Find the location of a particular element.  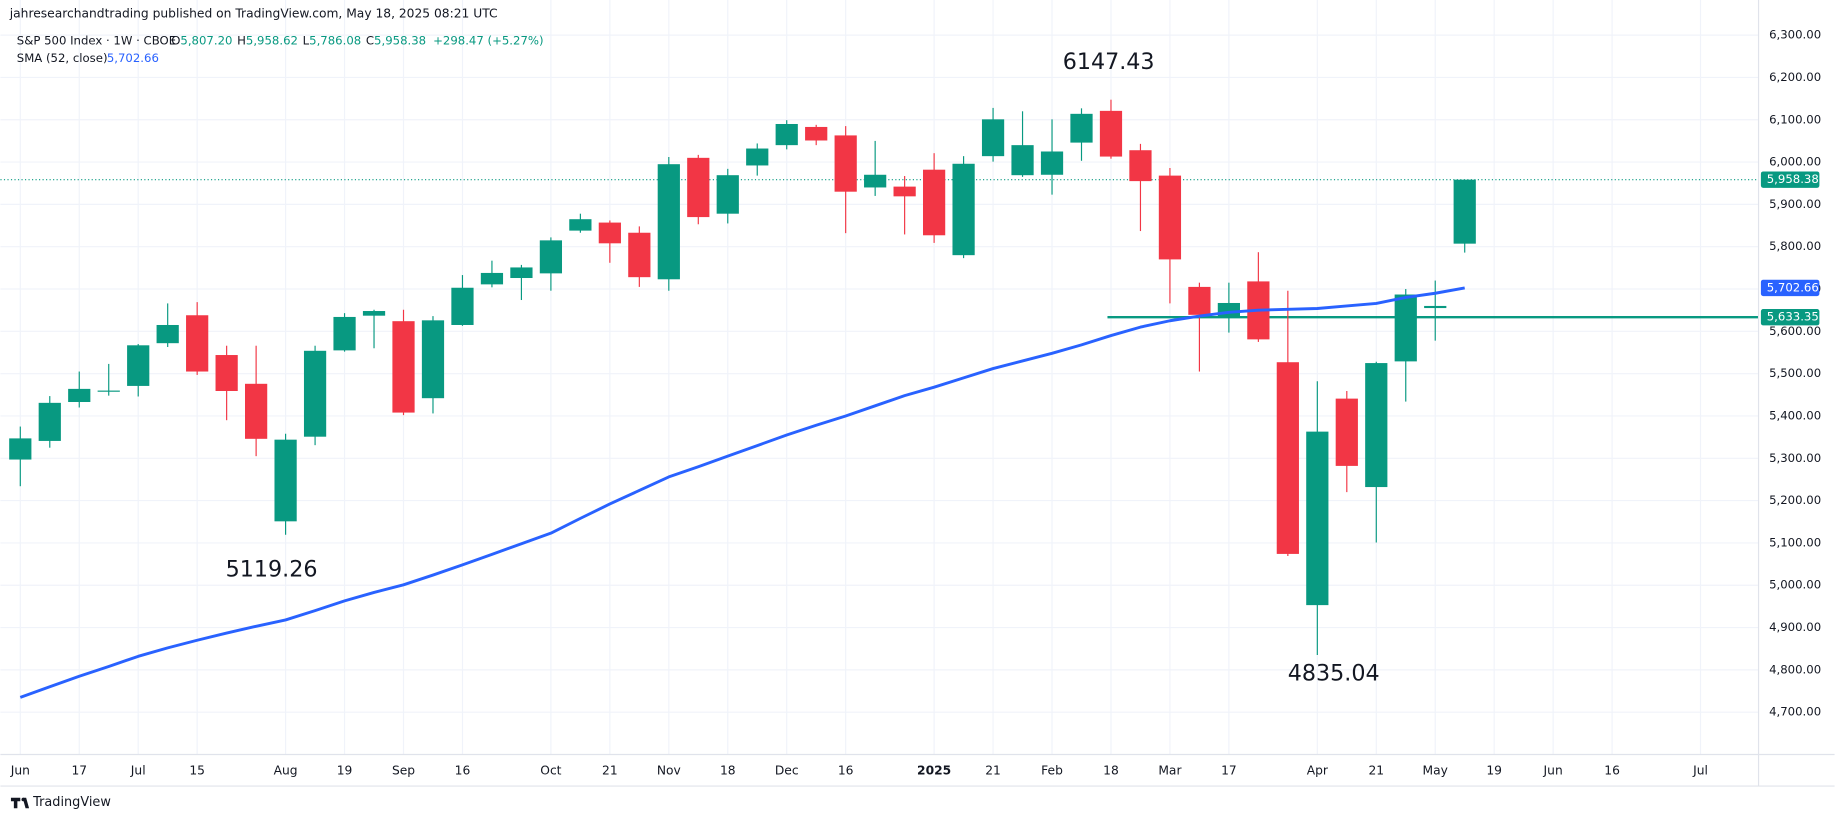

x-tick-label: Feb is located at coordinates (1052, 770).